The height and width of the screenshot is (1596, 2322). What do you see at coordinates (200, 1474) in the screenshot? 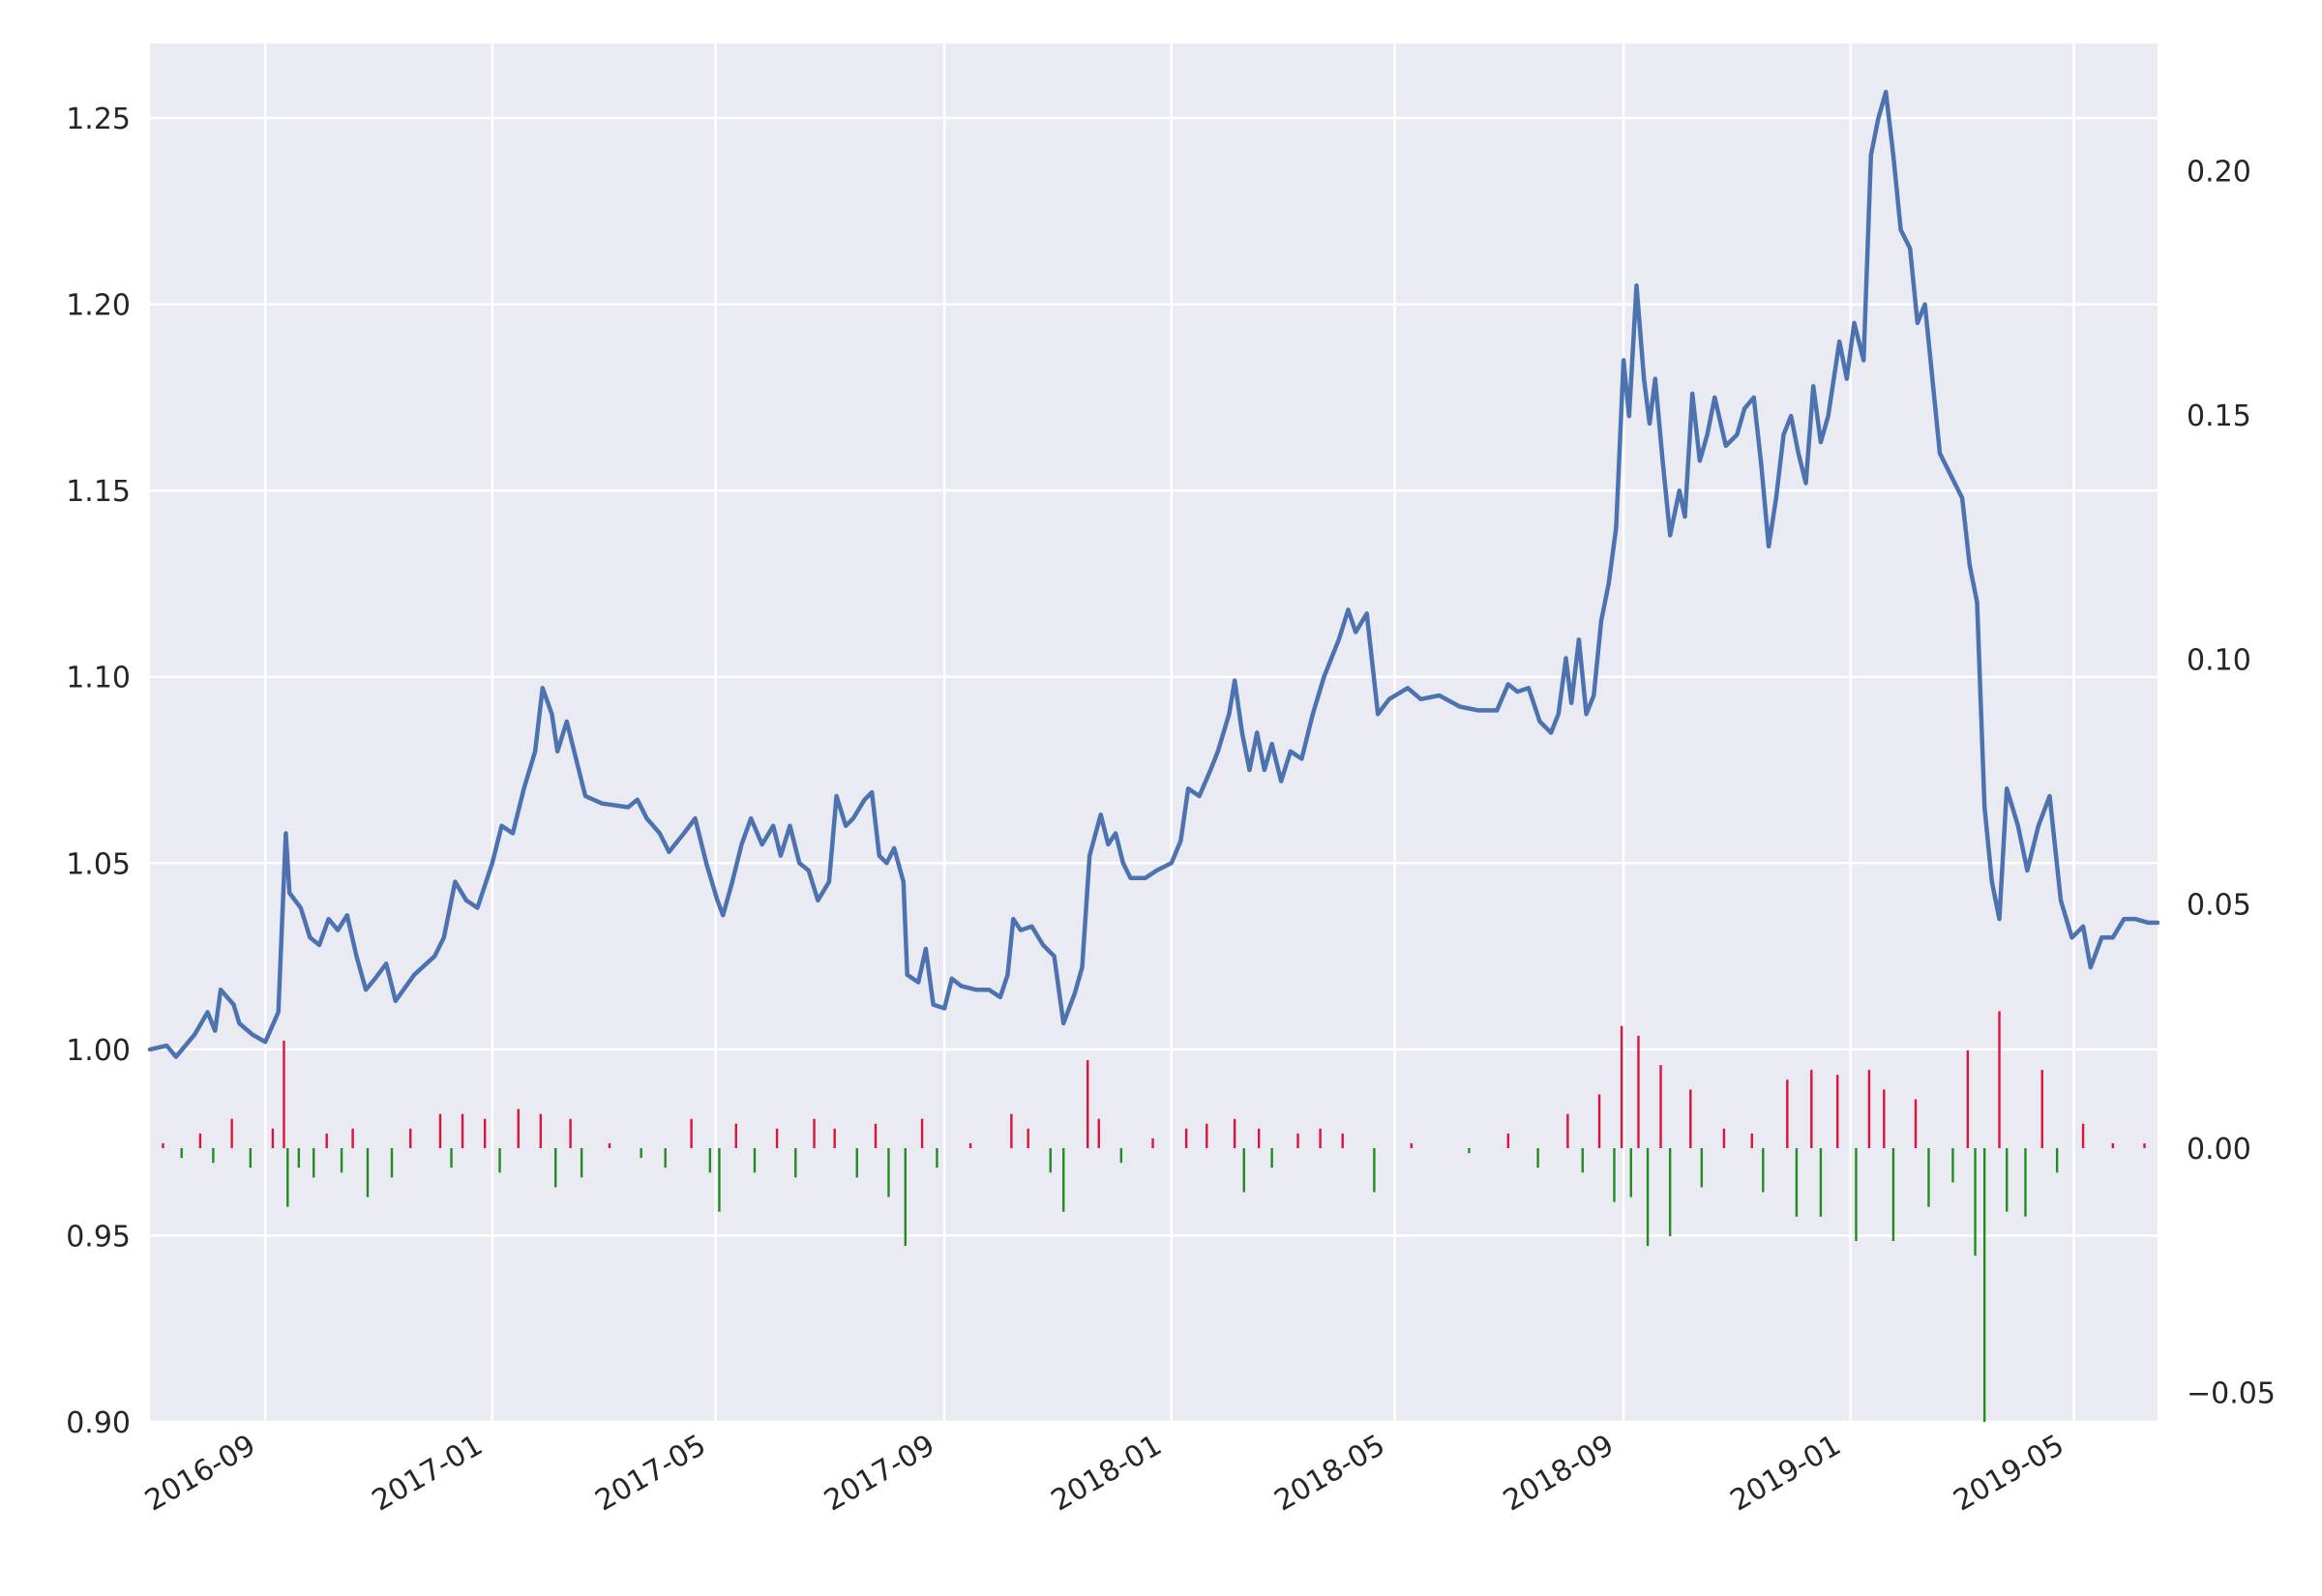
I see `x-tick-label-0: 2016-09` at bounding box center [200, 1474].